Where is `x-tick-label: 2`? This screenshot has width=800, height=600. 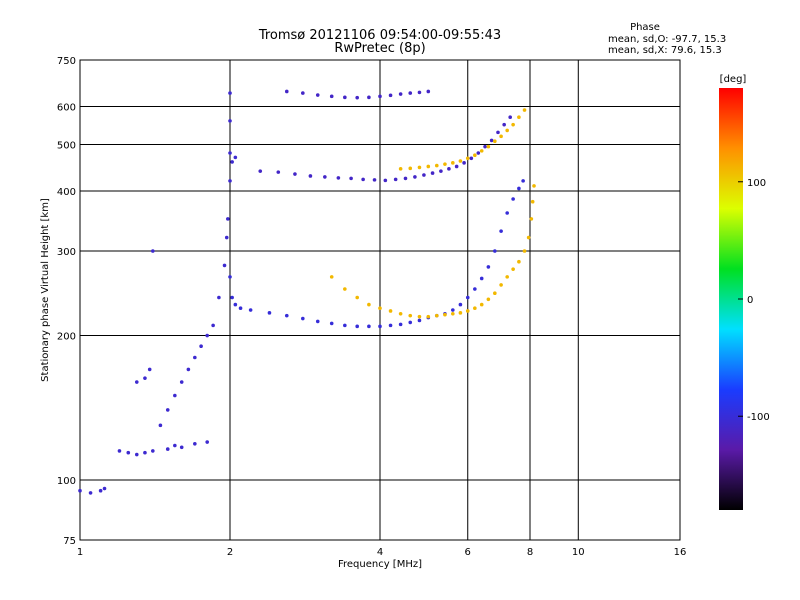 x-tick-label: 2 is located at coordinates (230, 552).